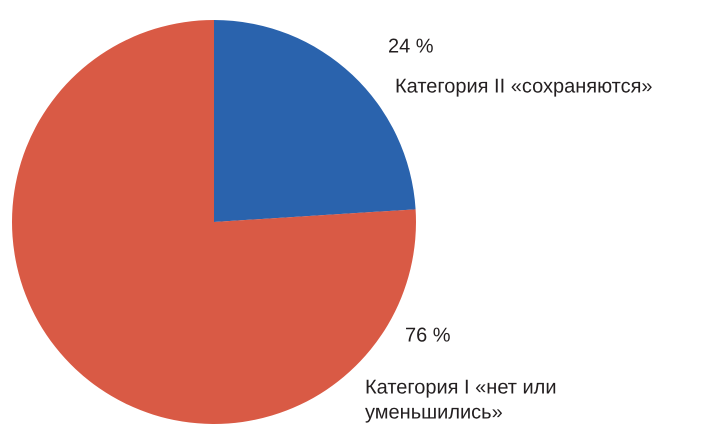 Image resolution: width=707 pixels, height=439 pixels. Describe the element at coordinates (411, 47) in the screenshot. I see `data-label: 24 %` at that location.